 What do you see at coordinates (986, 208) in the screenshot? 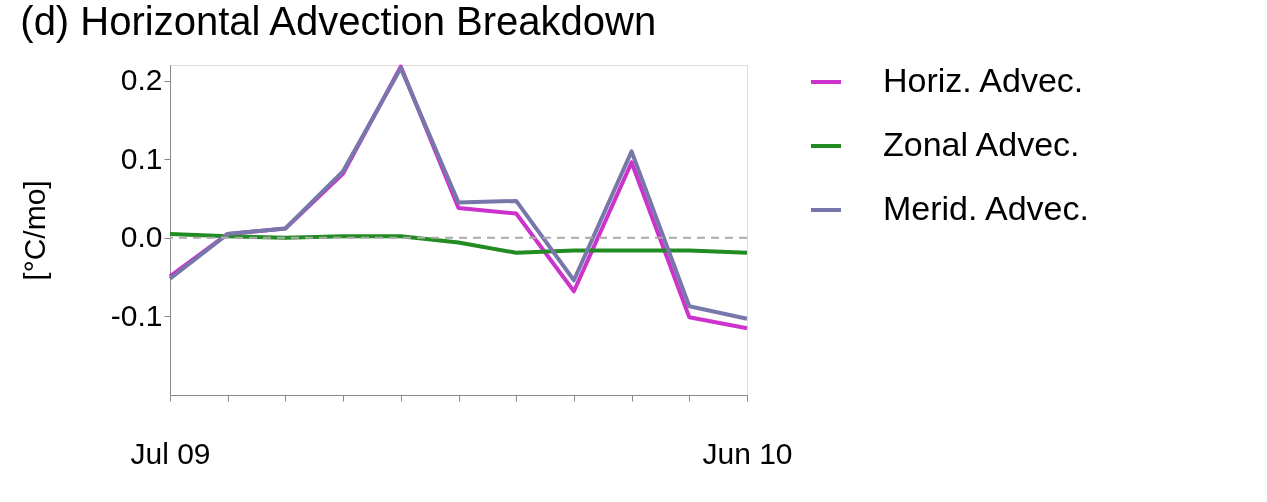
I see `legend-label: Merid. Advec.` at bounding box center [986, 208].